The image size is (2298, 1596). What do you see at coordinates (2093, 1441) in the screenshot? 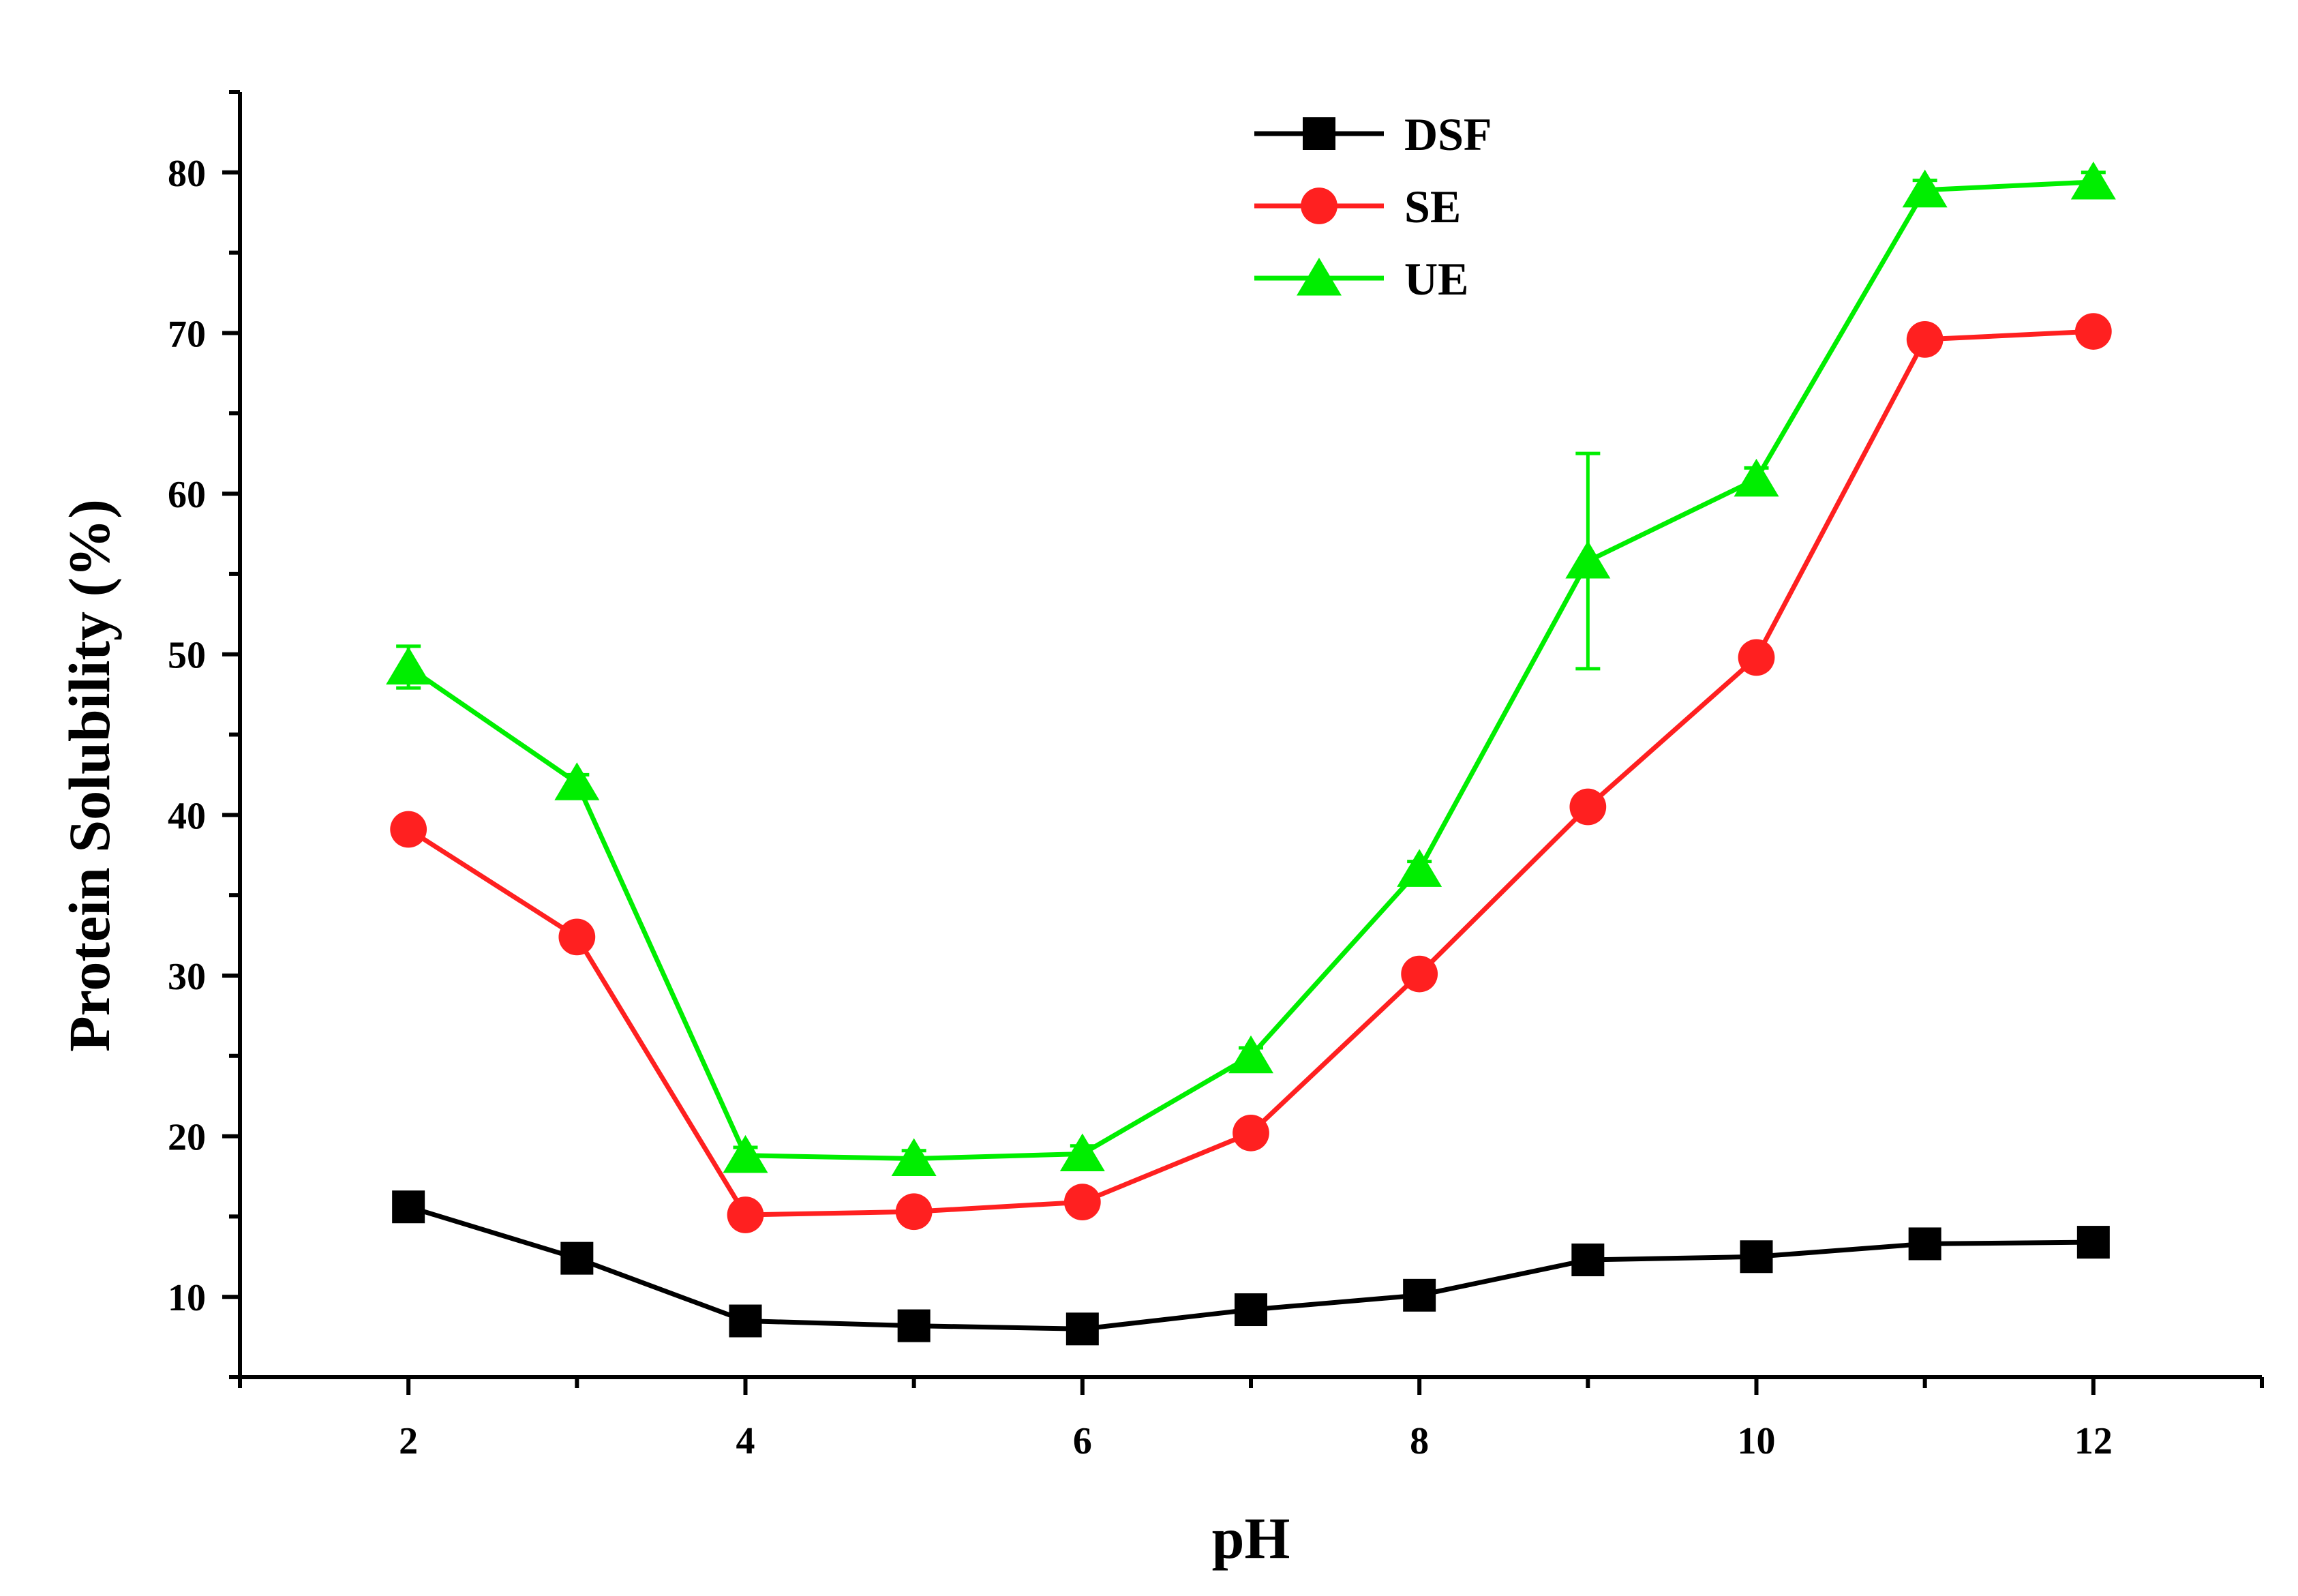
I see `x-tick-label: 12` at bounding box center [2093, 1441].